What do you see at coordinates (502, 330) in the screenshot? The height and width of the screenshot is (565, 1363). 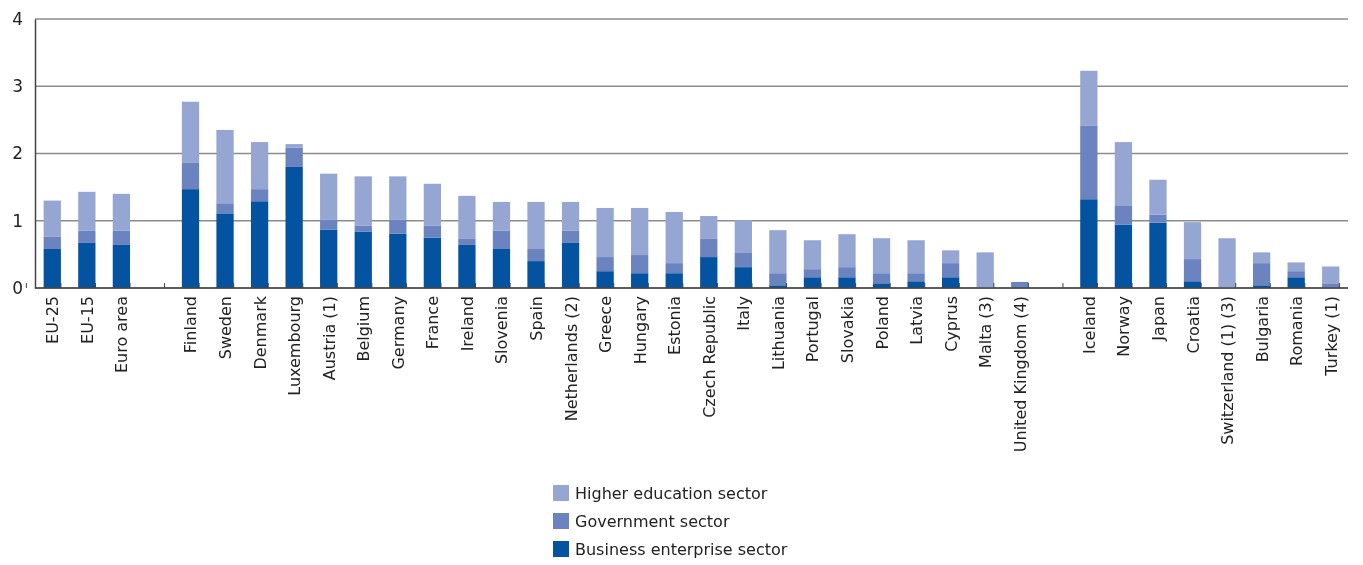 I see `x-tick-label: Slovenia` at bounding box center [502, 330].